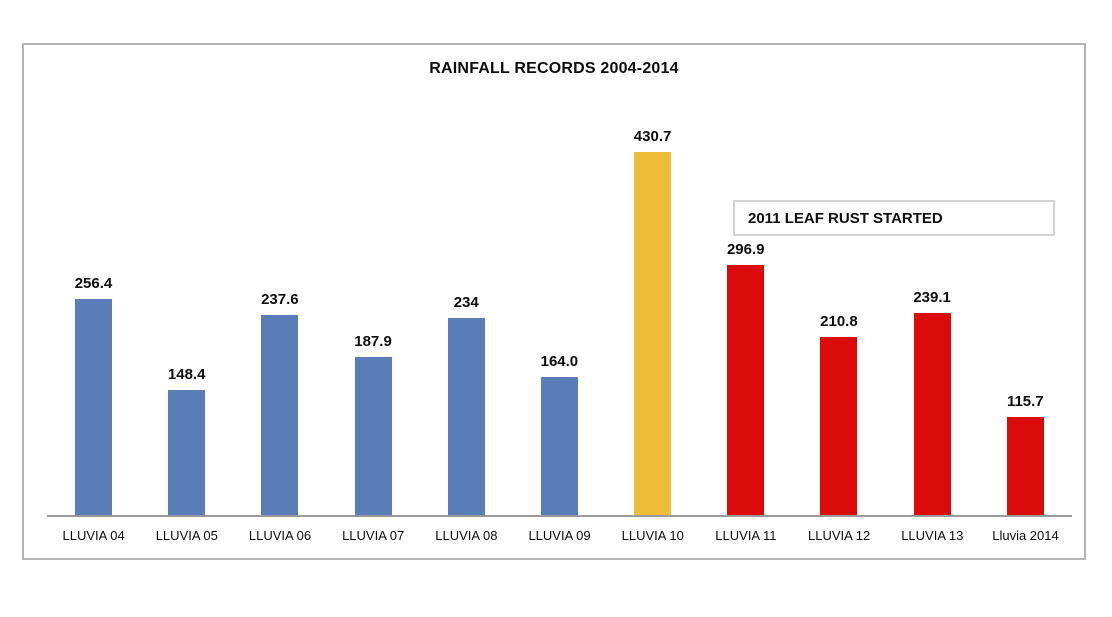 The height and width of the screenshot is (617, 1112). What do you see at coordinates (93, 283) in the screenshot?
I see `bar-value-label: 256.4` at bounding box center [93, 283].